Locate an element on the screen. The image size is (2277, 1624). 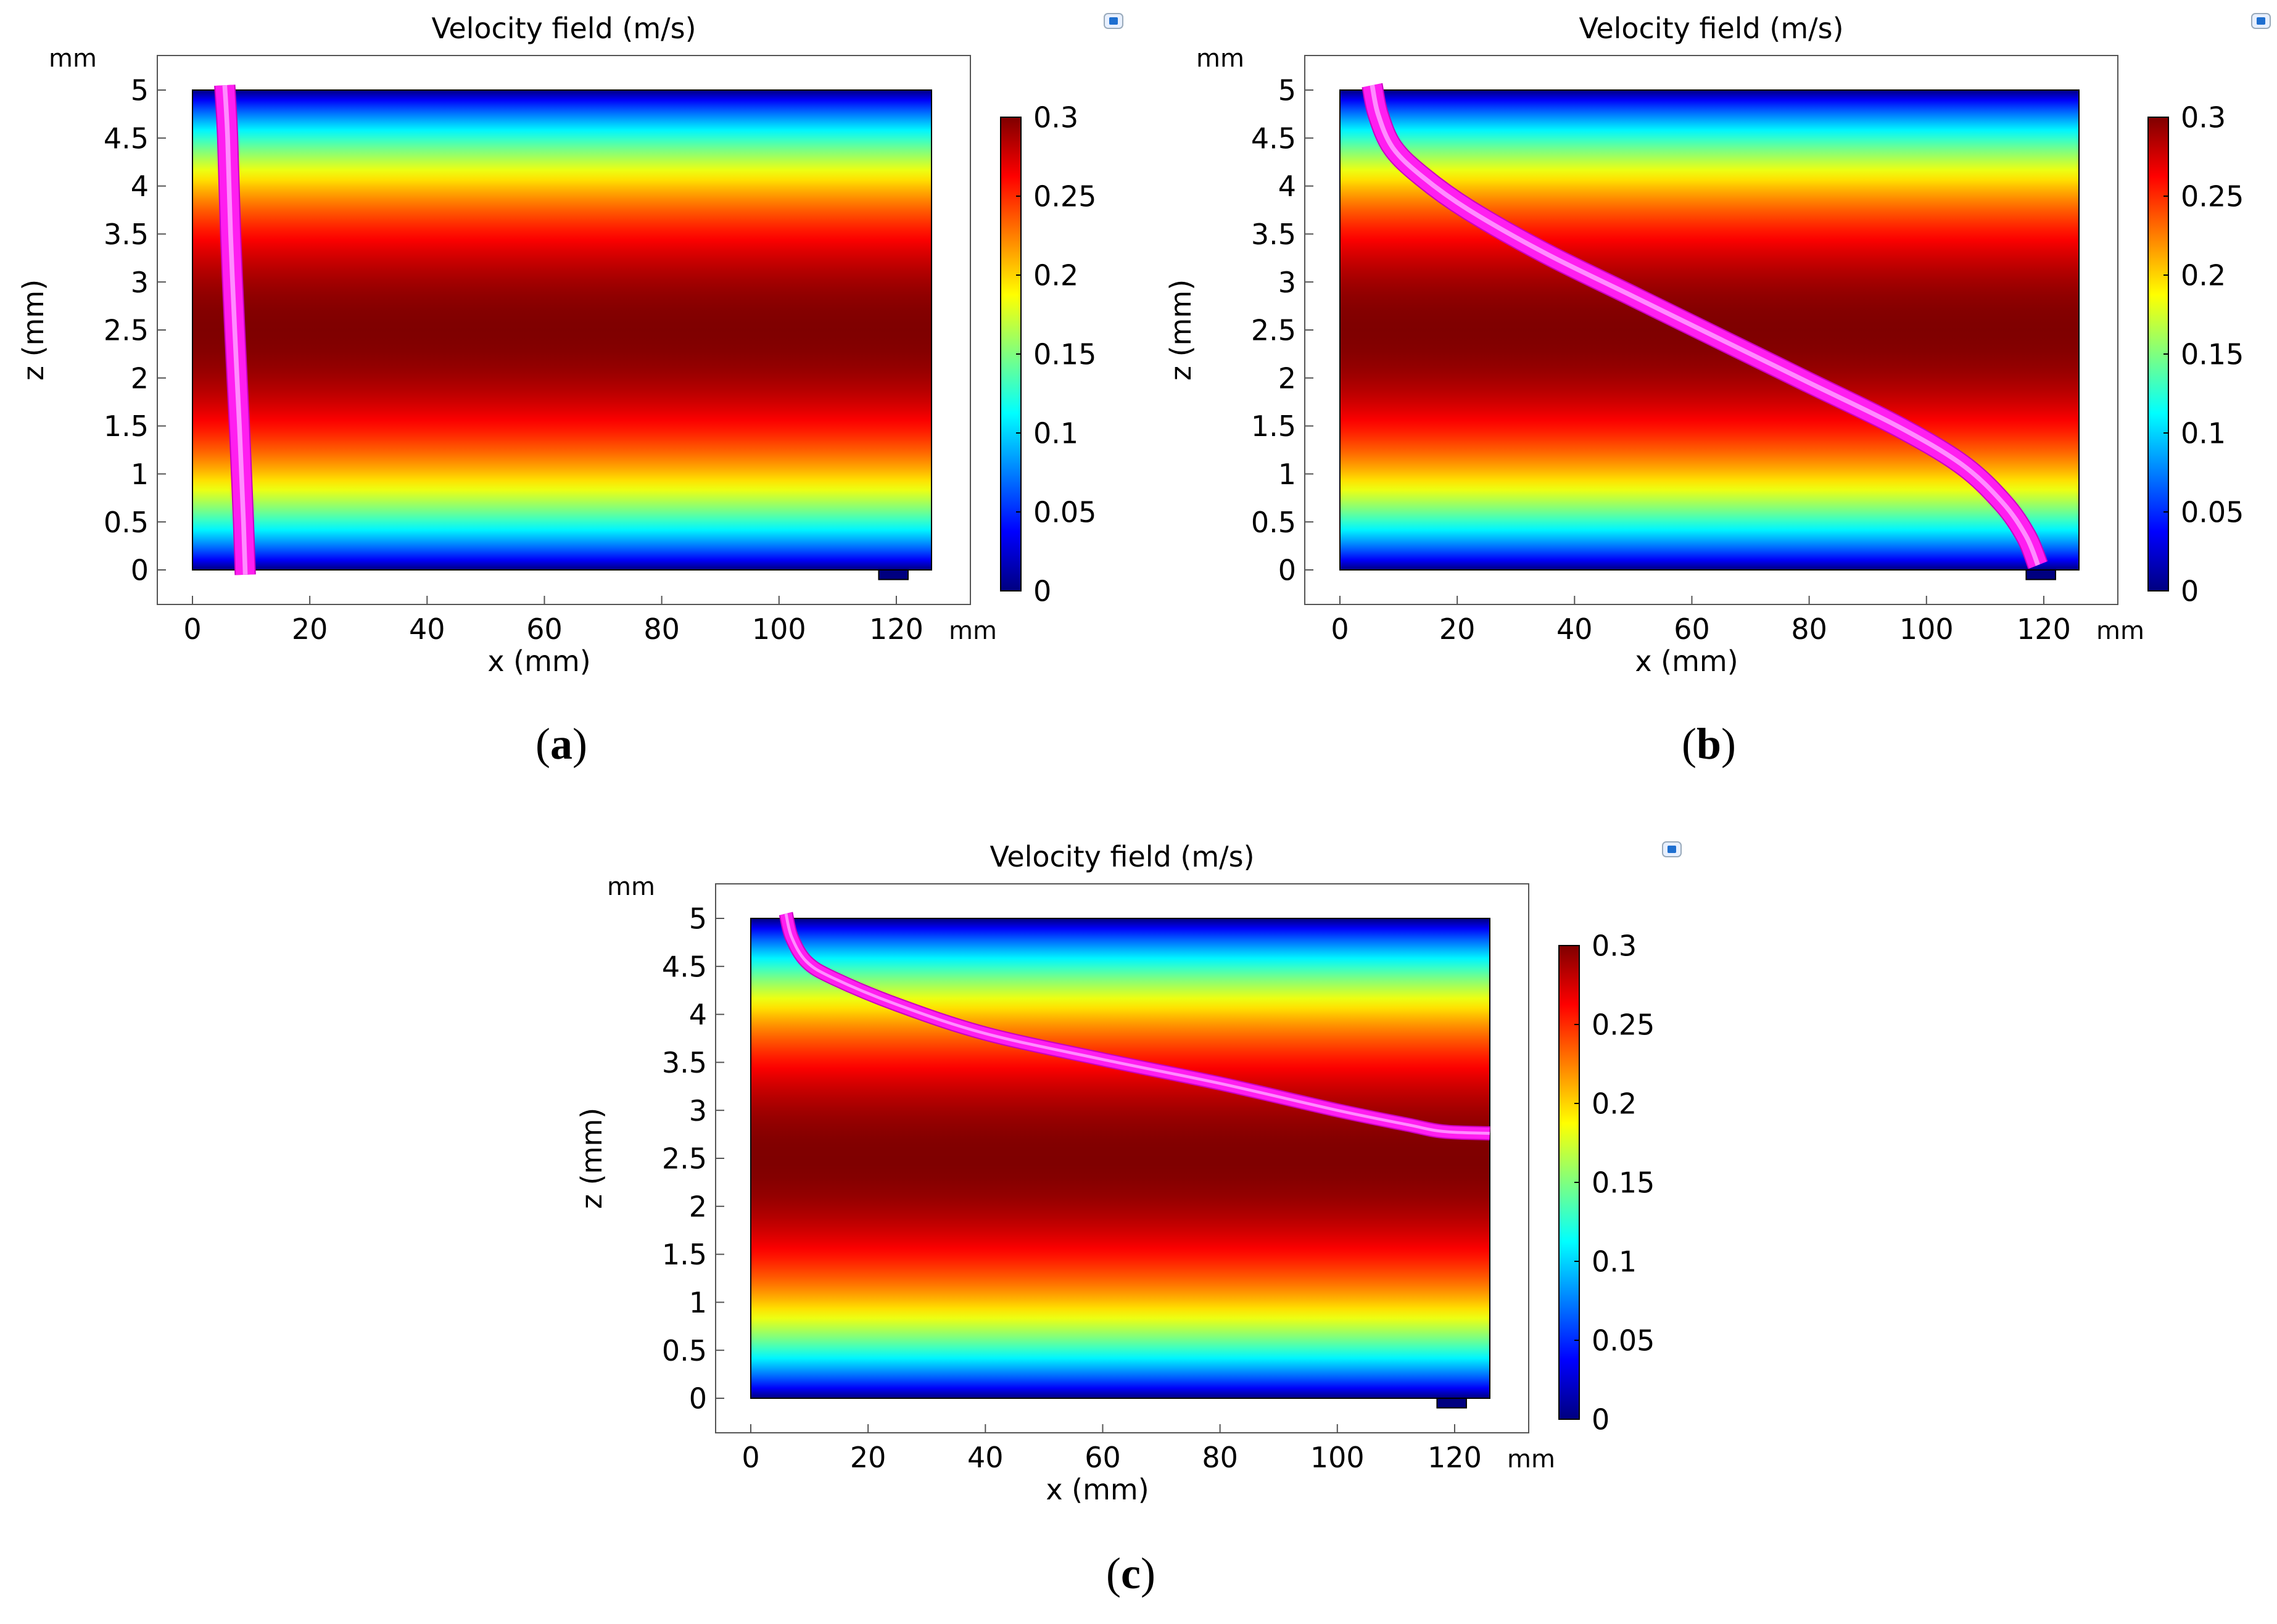
panel-caption-letter: b is located at coordinates (1708, 744).